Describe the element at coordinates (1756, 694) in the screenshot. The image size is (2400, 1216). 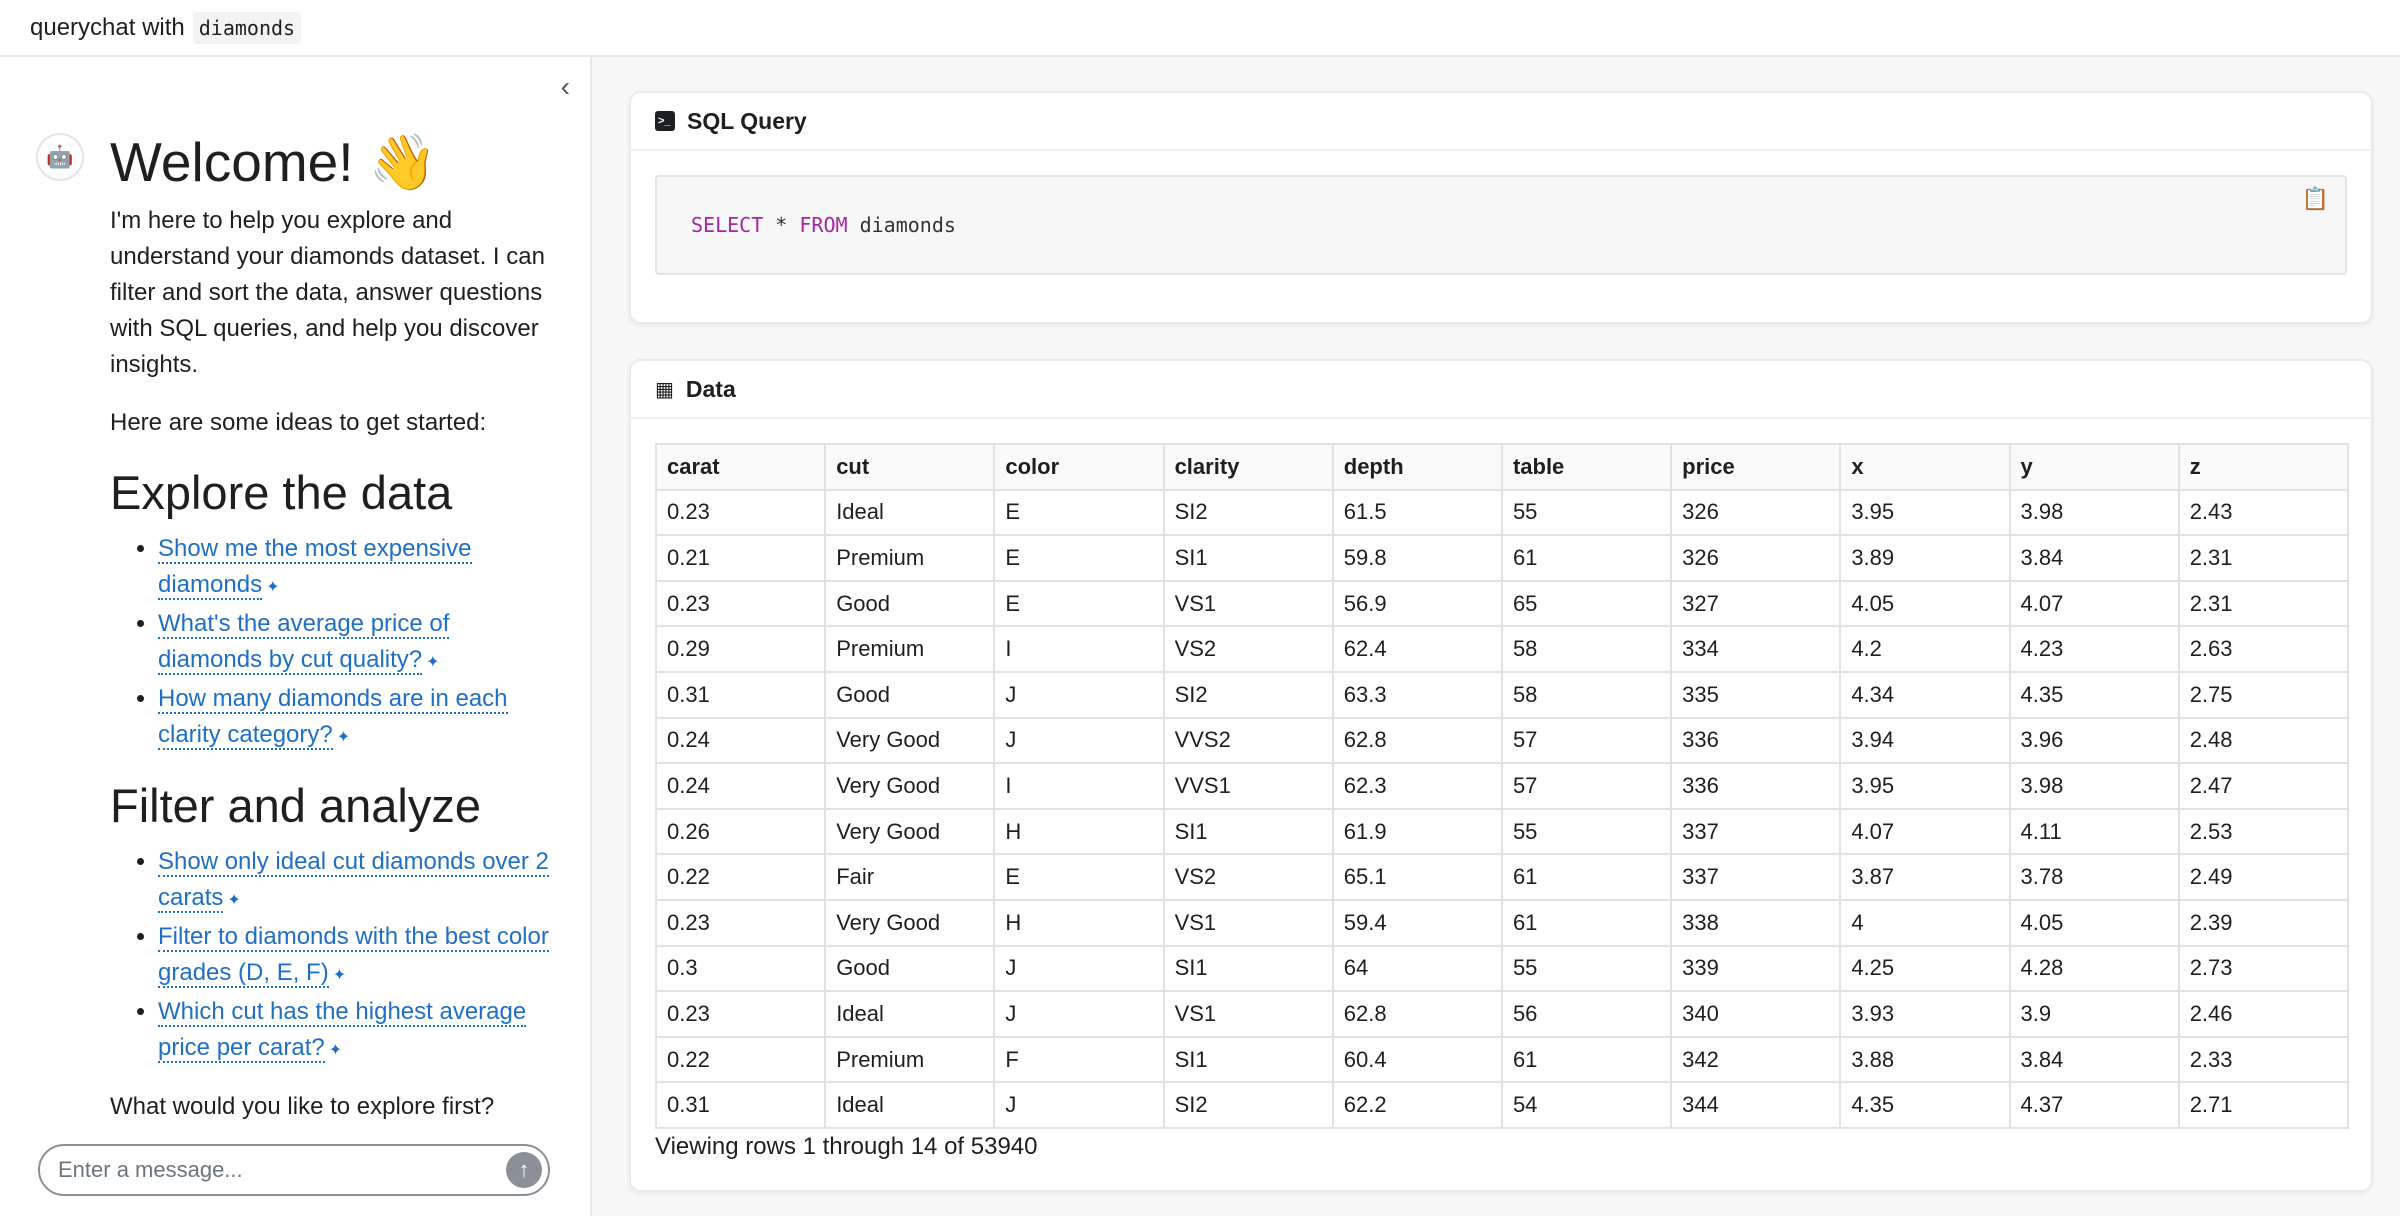
I see `table-cell: 335` at that location.